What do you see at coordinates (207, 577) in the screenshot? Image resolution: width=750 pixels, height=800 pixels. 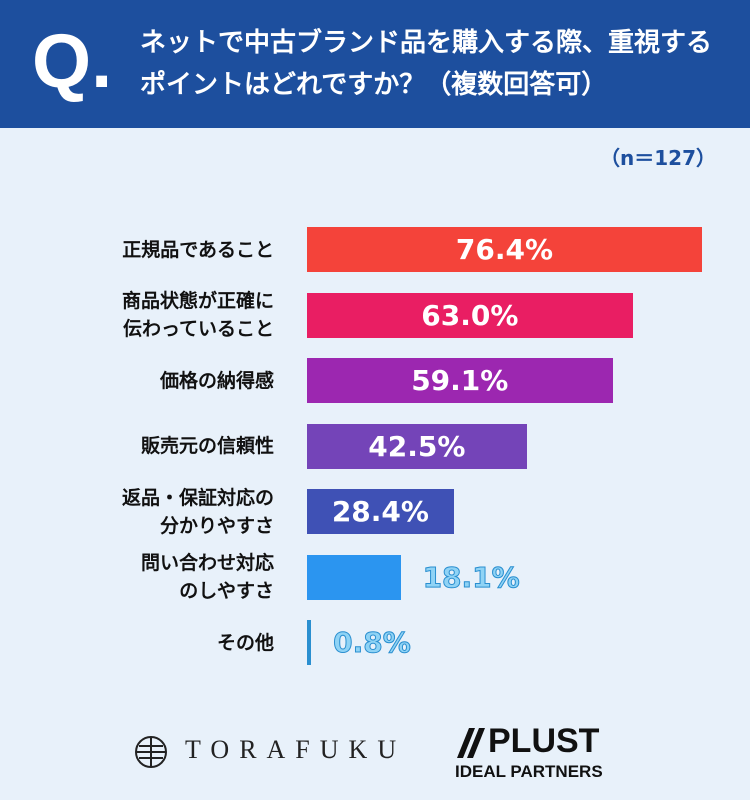 I see `category-label: 問い合わせ対応 のしやすさ` at bounding box center [207, 577].